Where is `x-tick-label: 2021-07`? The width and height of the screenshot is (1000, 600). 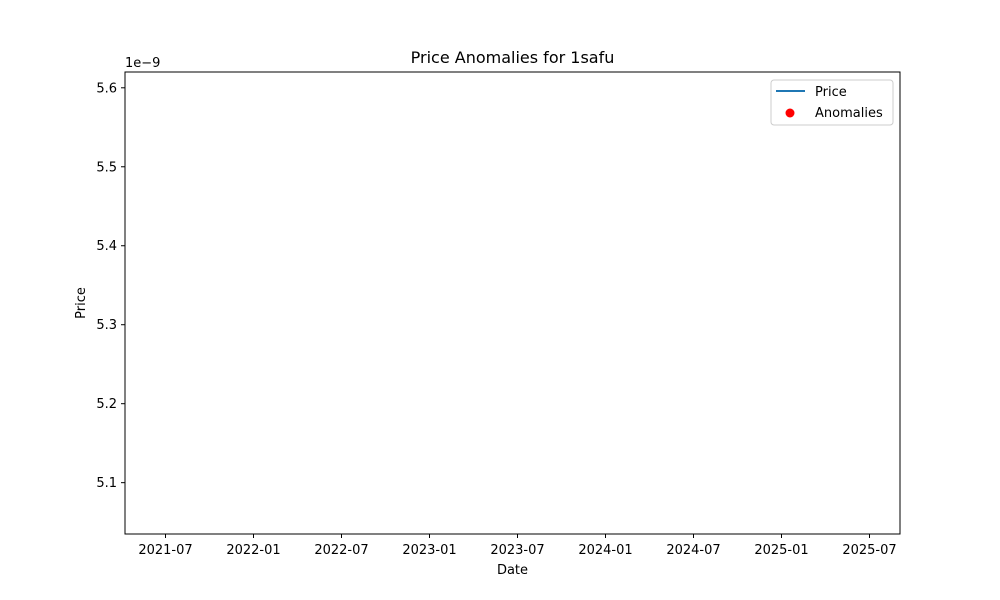
x-tick-label: 2021-07 is located at coordinates (165, 550).